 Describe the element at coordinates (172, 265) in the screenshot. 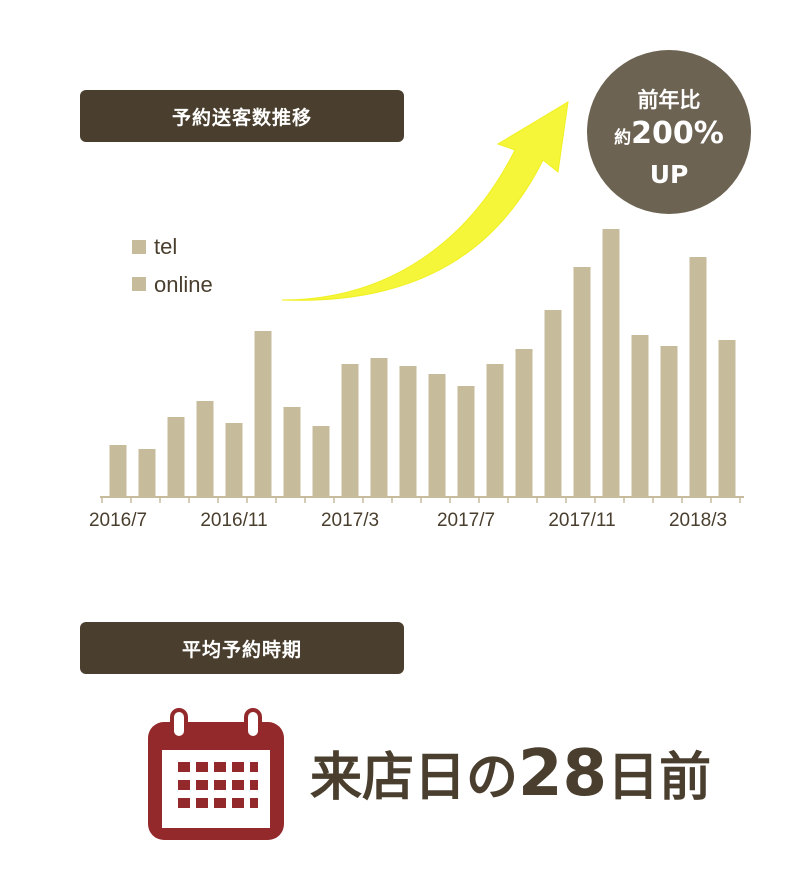

I see `chart-legend: tel online` at that location.